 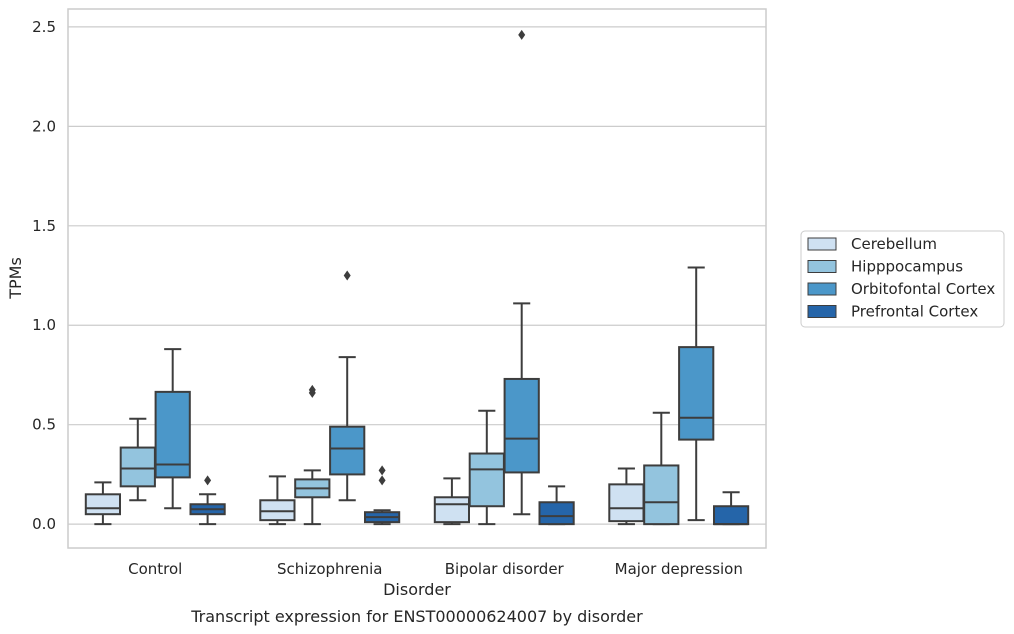 What do you see at coordinates (894, 244) in the screenshot?
I see `legend-label: Cerebellum` at bounding box center [894, 244].